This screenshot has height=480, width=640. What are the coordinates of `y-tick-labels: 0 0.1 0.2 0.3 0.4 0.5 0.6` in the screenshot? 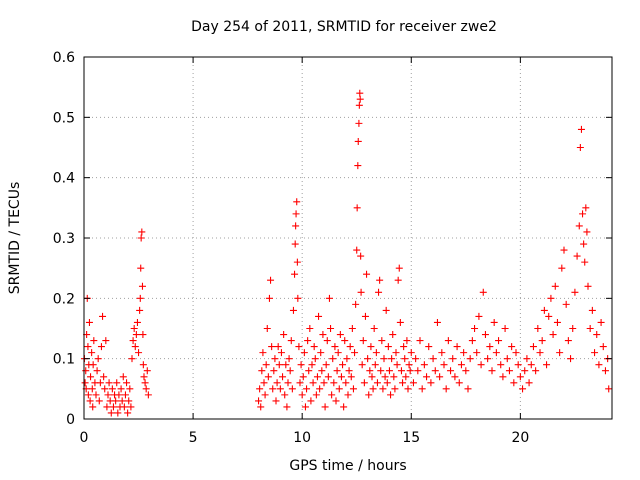 It's located at (64, 239).